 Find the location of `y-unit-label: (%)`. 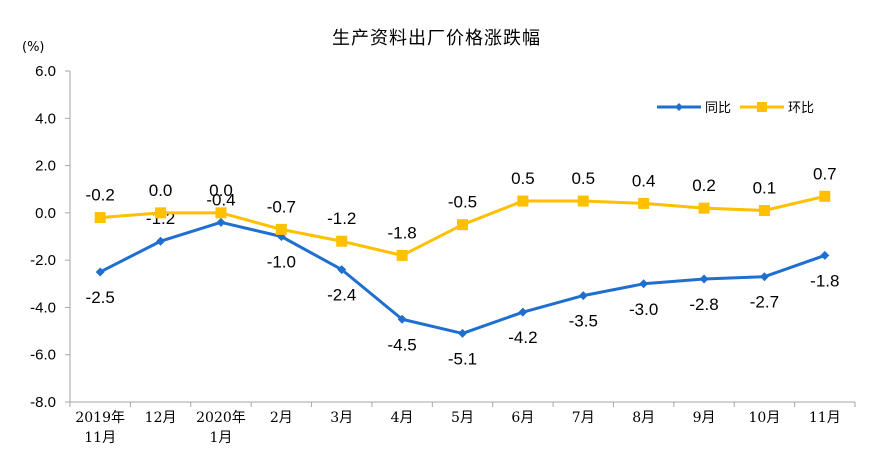

y-unit-label: (%) is located at coordinates (33, 47).